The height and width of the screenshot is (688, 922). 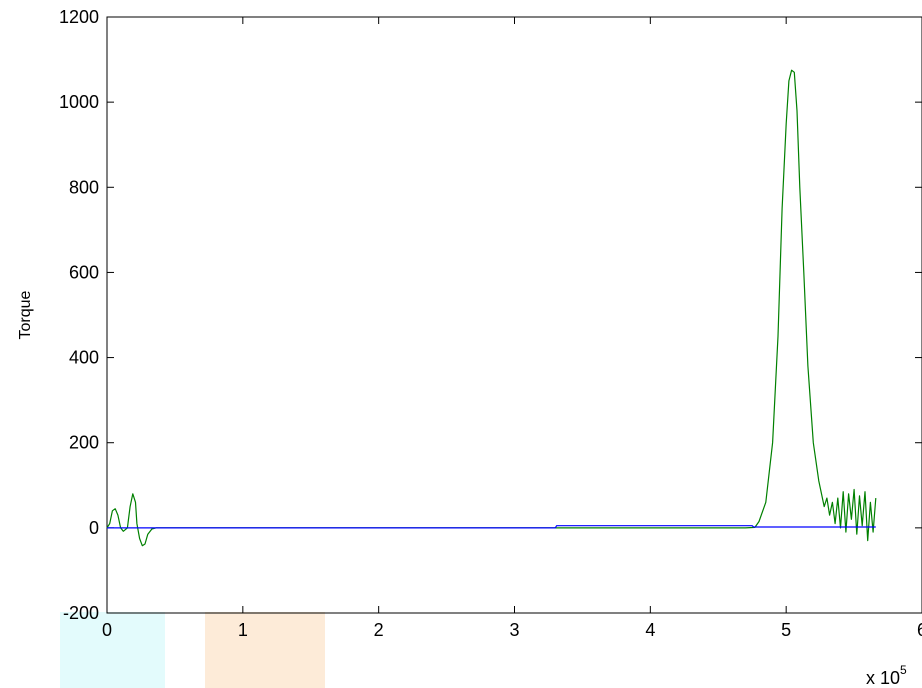 What do you see at coordinates (650, 630) in the screenshot?
I see `x-tick-label: 4` at bounding box center [650, 630].